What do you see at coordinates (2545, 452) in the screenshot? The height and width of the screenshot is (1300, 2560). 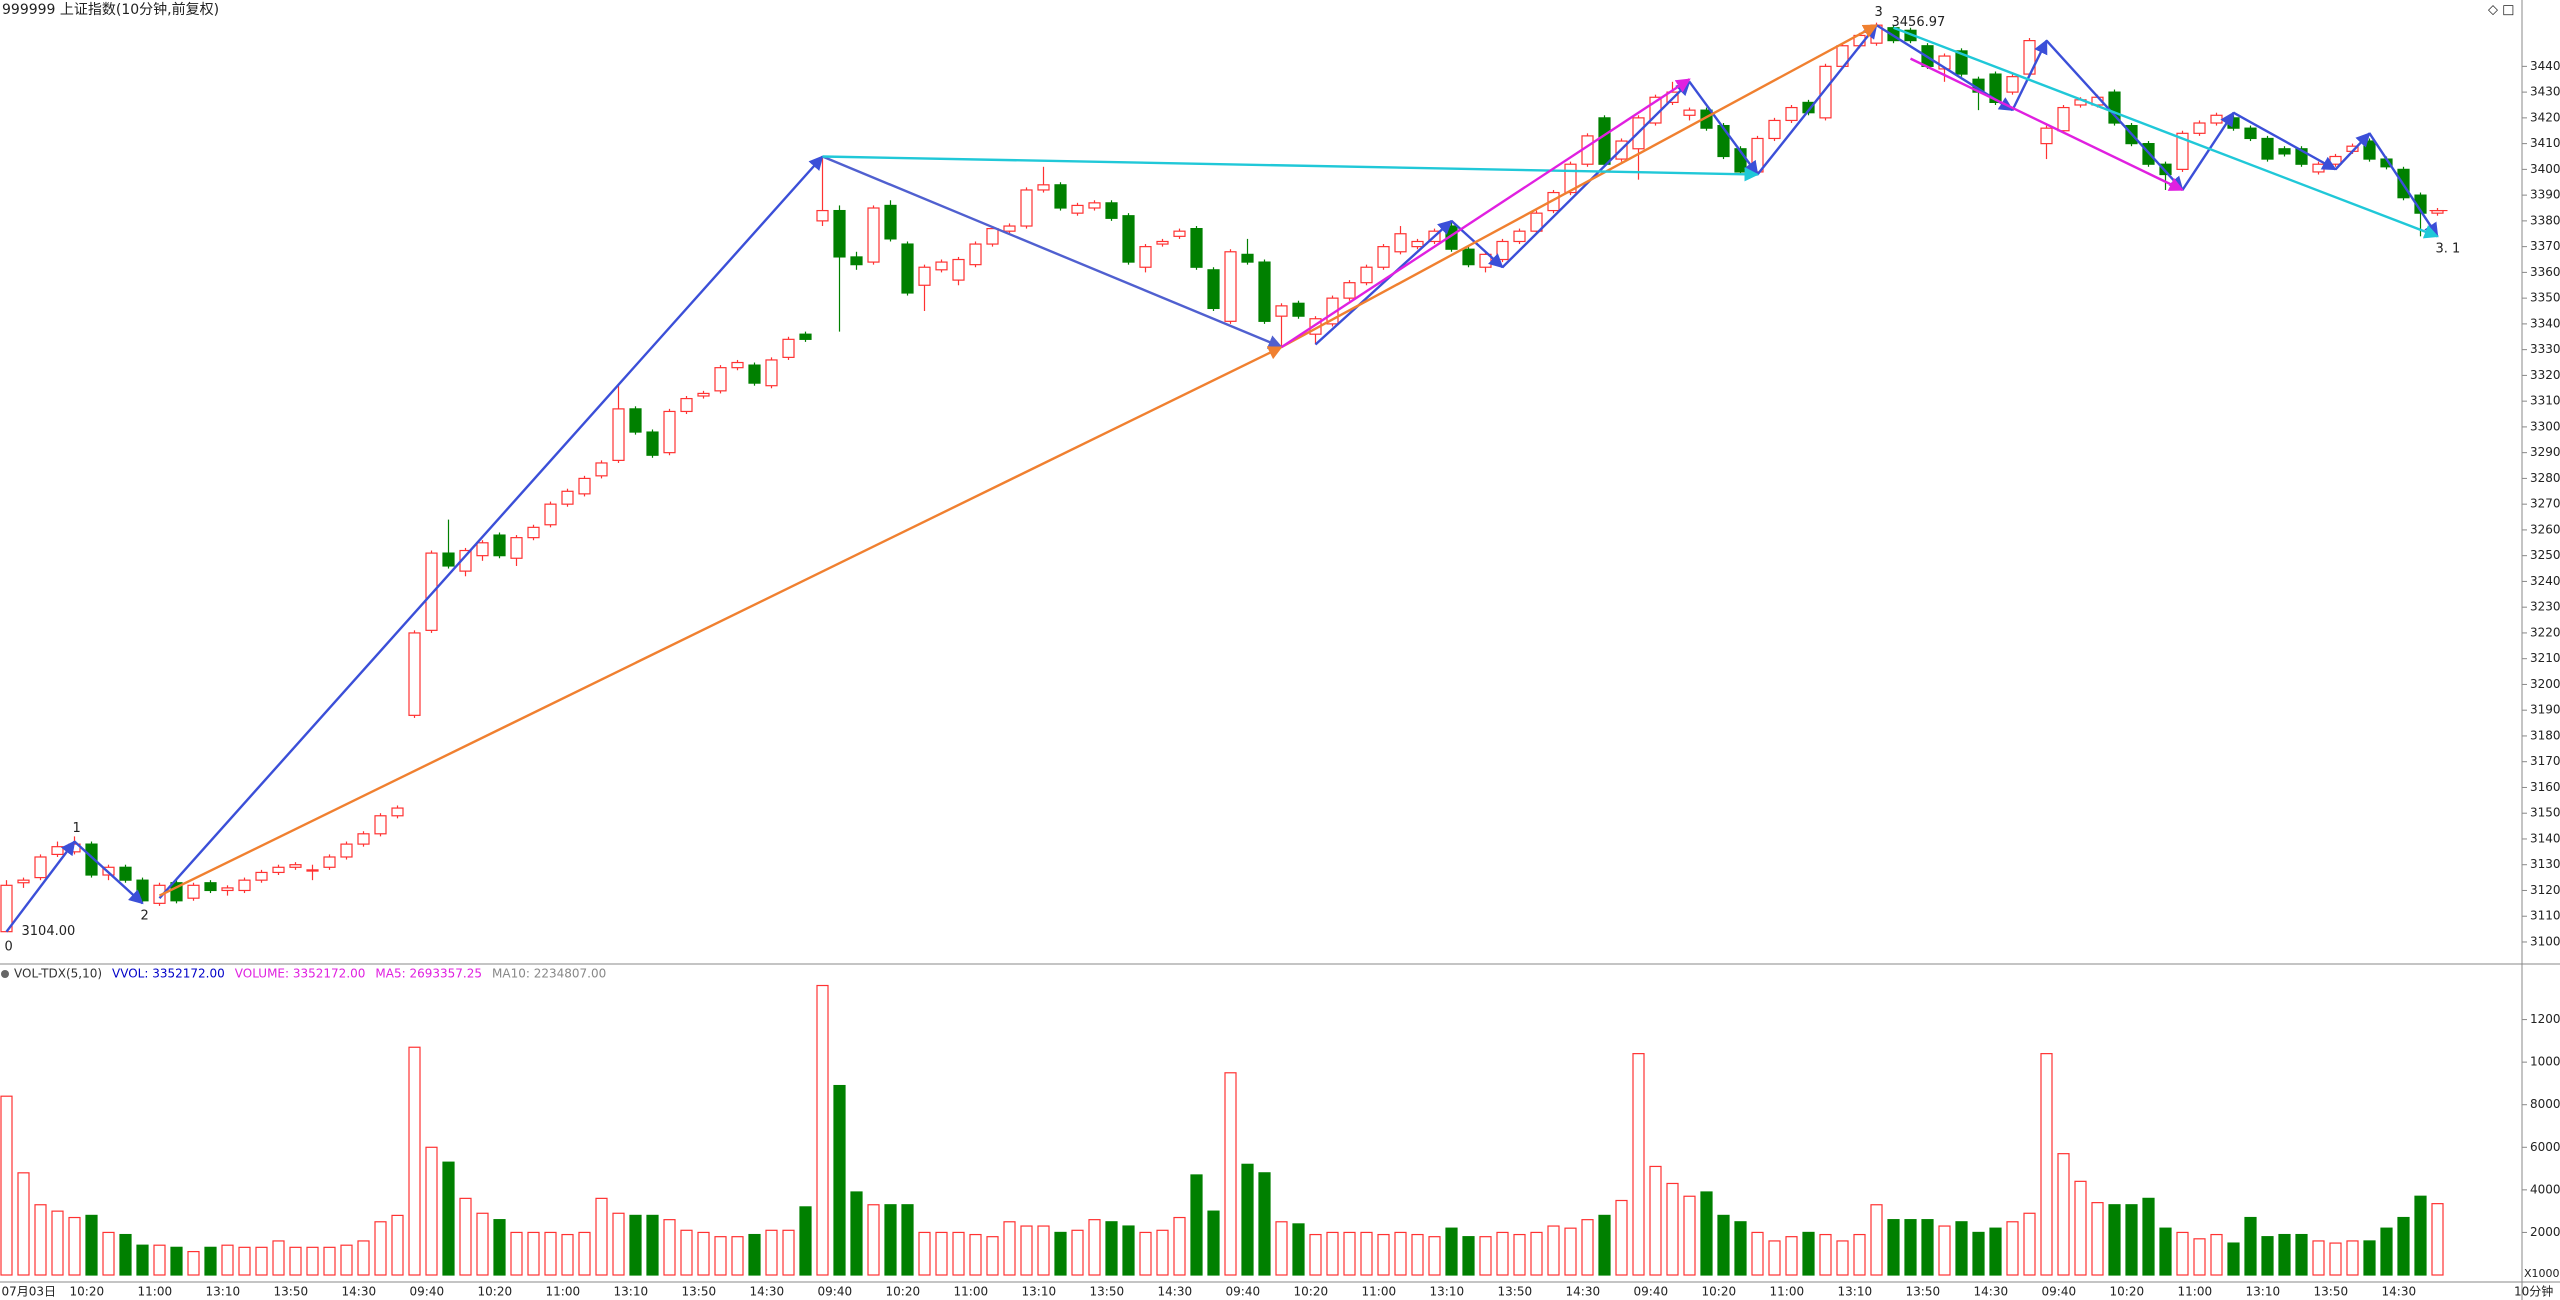 I see `y-tick-label: 3290` at bounding box center [2545, 452].